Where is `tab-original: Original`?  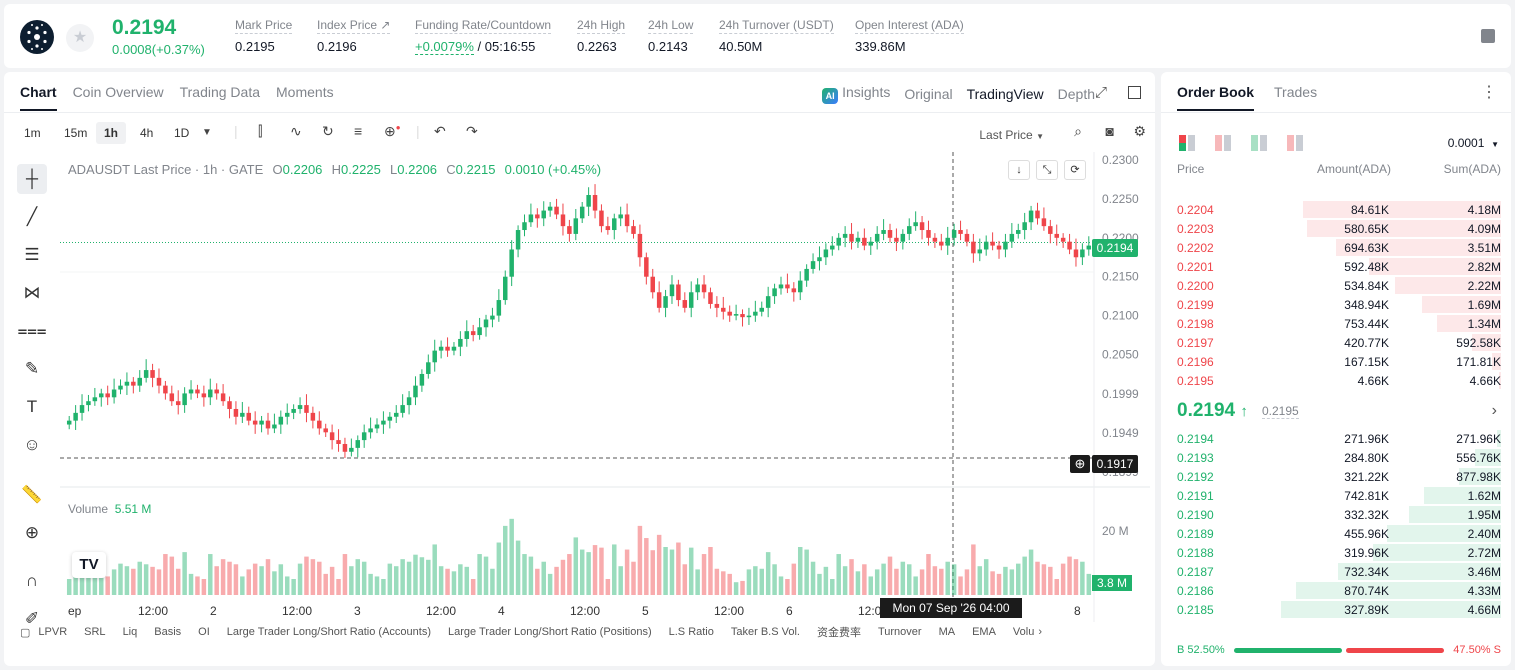
tab-original: Original is located at coordinates (928, 94).